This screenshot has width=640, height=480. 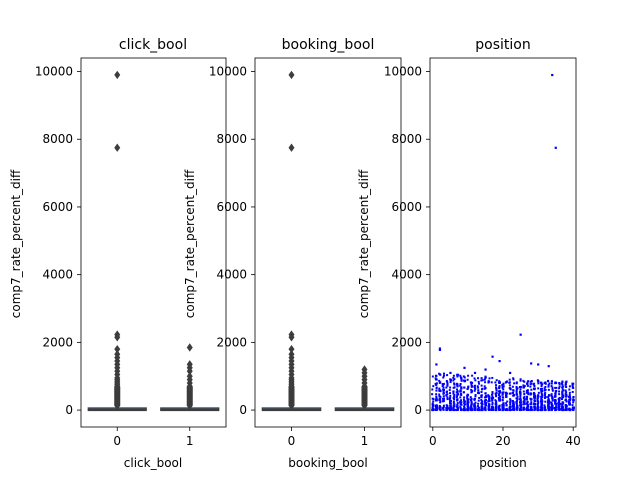 What do you see at coordinates (503, 463) in the screenshot?
I see `x-axis-label: position` at bounding box center [503, 463].